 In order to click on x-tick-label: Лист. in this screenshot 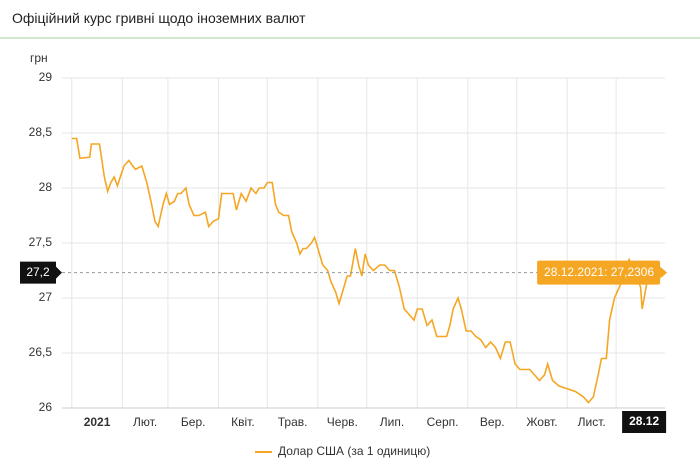, I will do `click(592, 422)`.